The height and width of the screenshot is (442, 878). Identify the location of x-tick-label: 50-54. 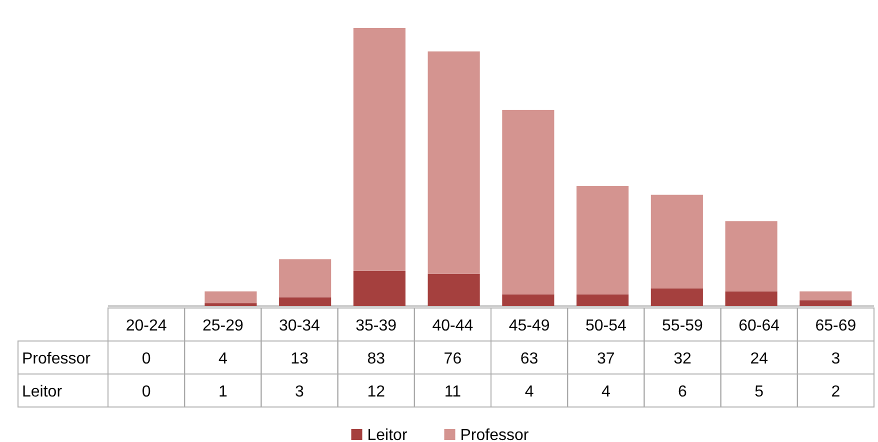
(605, 326).